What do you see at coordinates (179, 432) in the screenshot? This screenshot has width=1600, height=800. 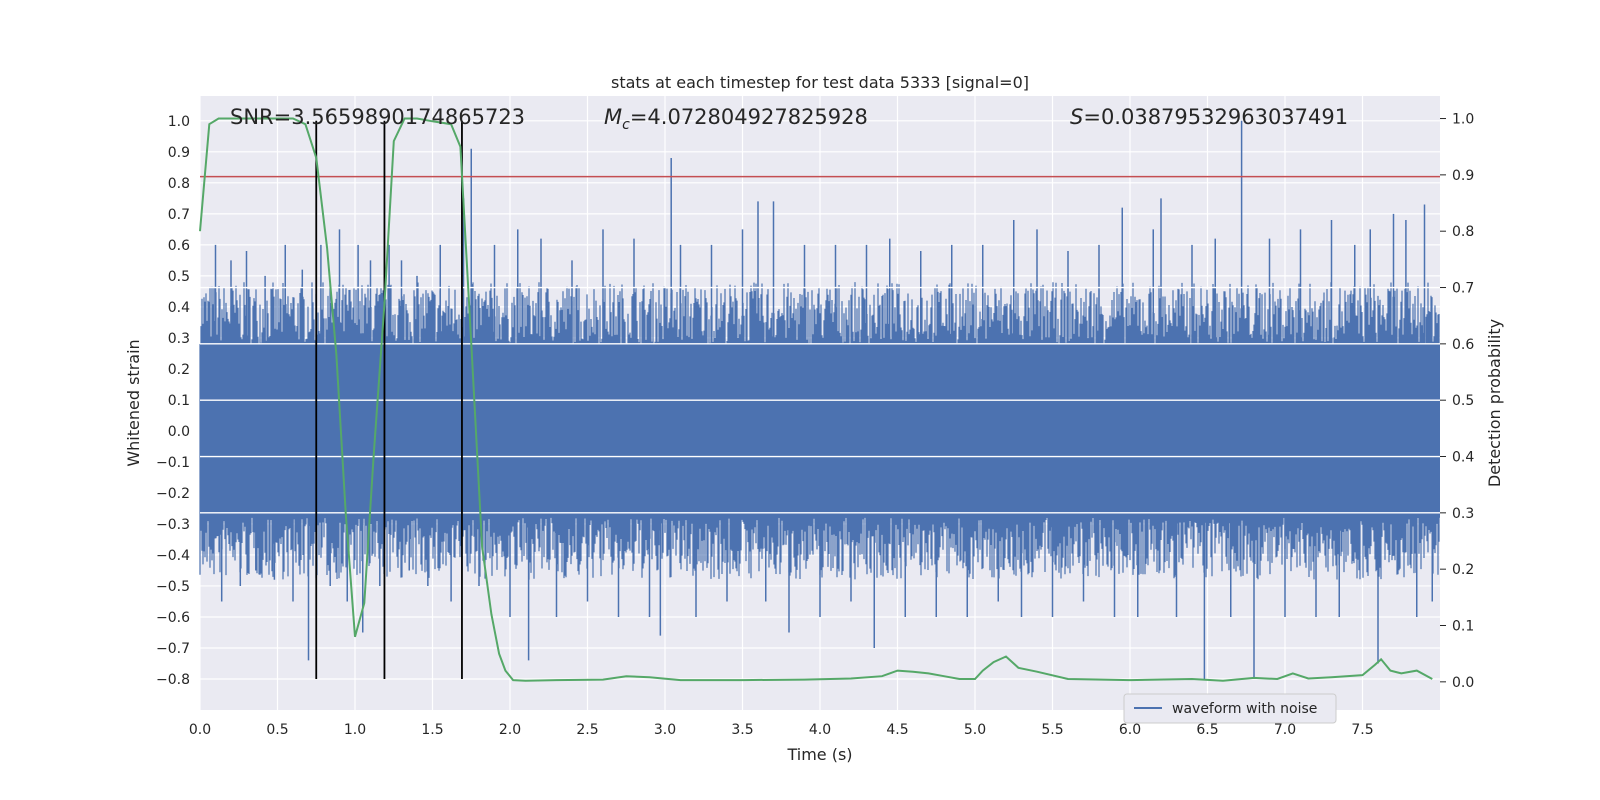 I see `y-tick-label: 0.0` at bounding box center [179, 432].